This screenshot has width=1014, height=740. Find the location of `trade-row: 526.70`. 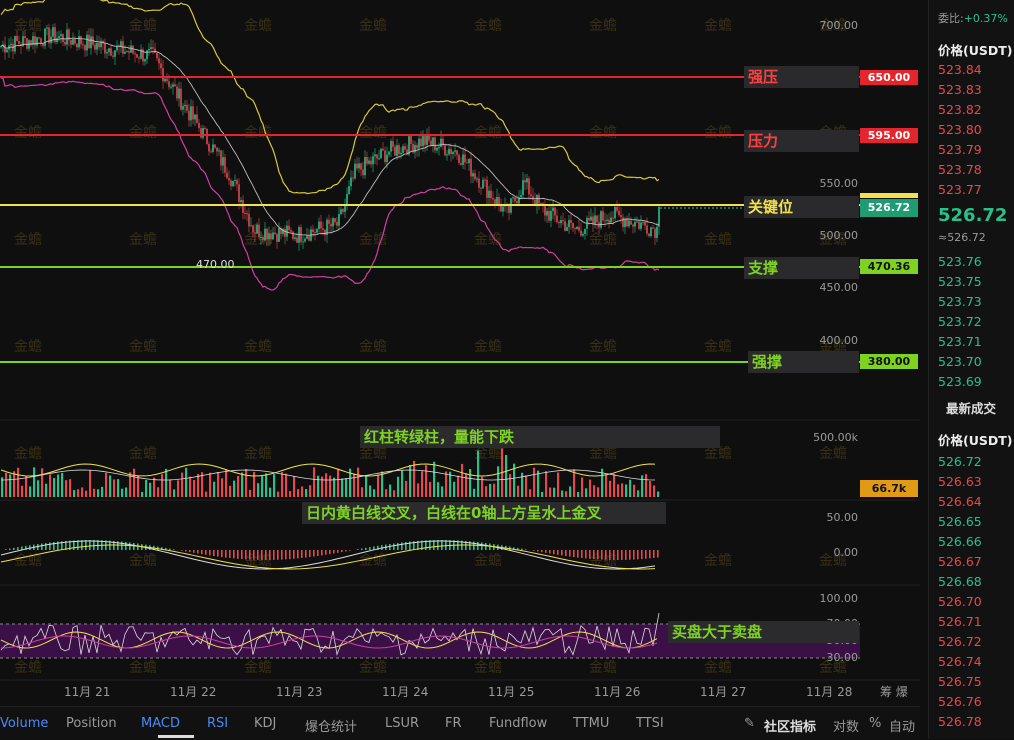

trade-row: 526.70 is located at coordinates (960, 601).